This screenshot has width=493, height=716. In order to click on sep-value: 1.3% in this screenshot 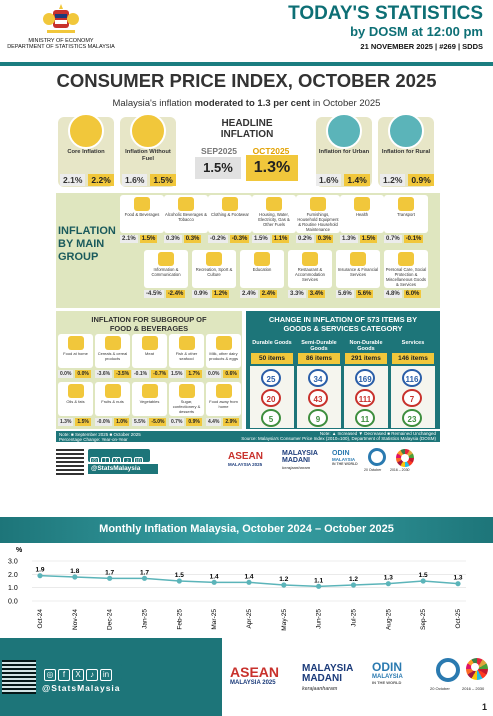, I will do `click(66, 422)`.